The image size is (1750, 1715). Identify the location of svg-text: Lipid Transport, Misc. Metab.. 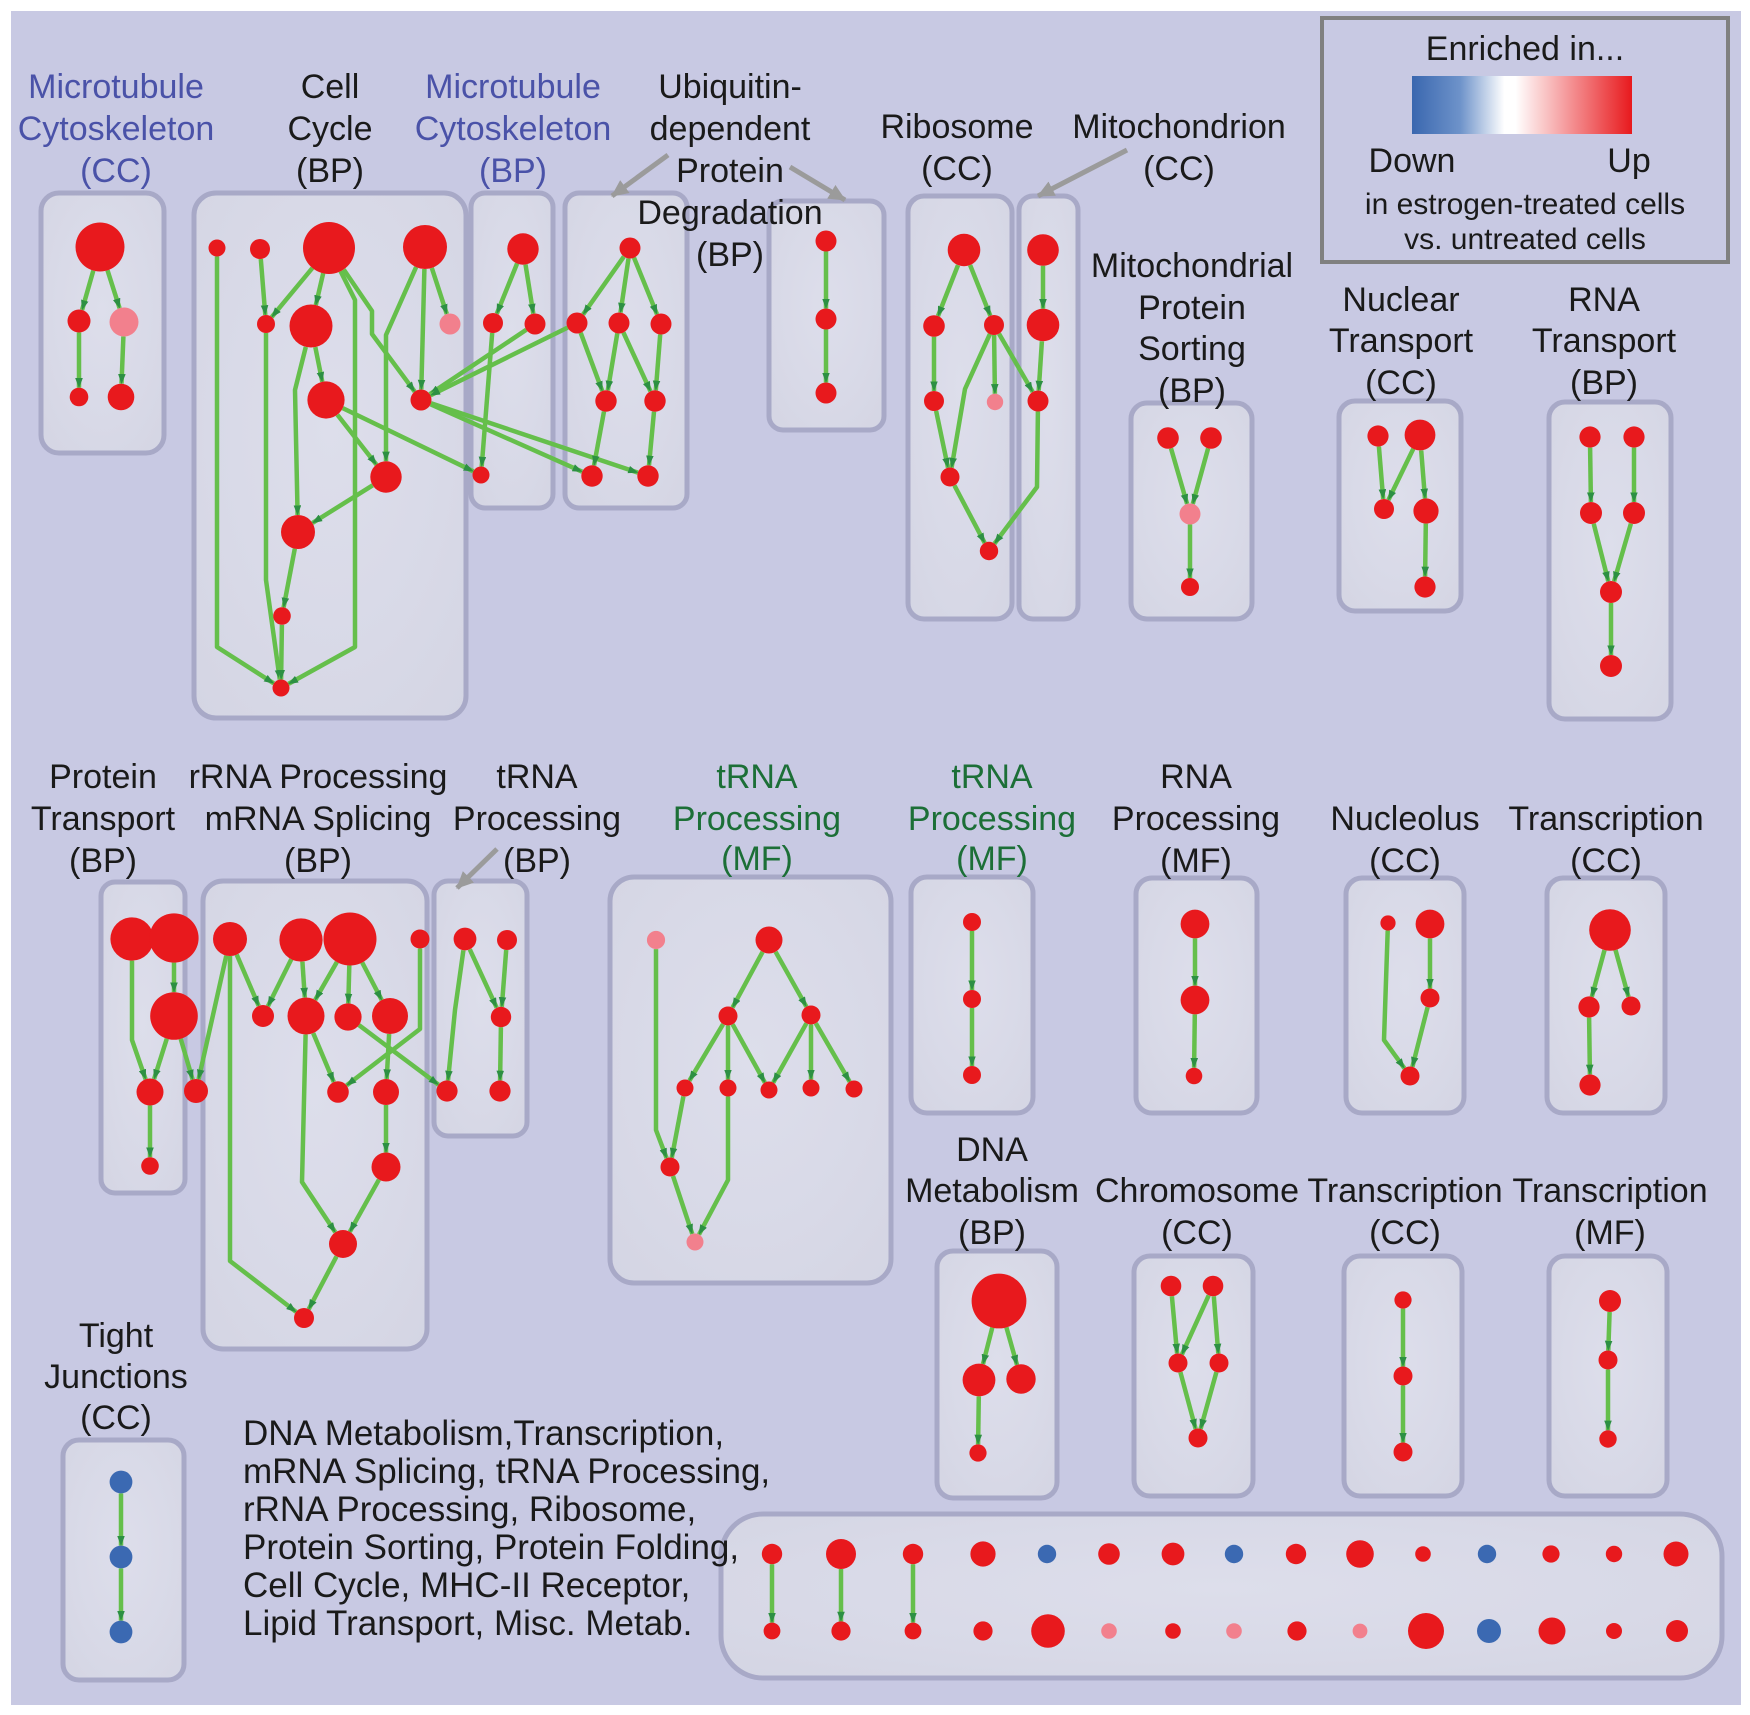
(467, 1623).